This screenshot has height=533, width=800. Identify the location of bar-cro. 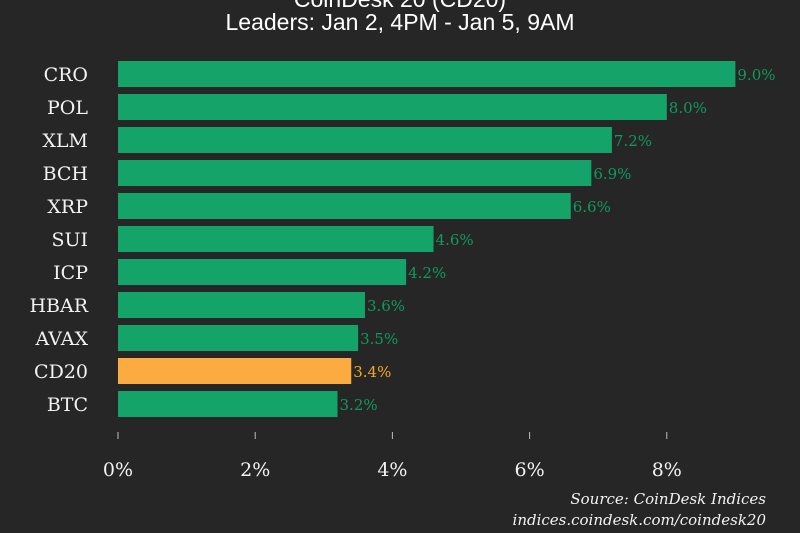
(427, 74).